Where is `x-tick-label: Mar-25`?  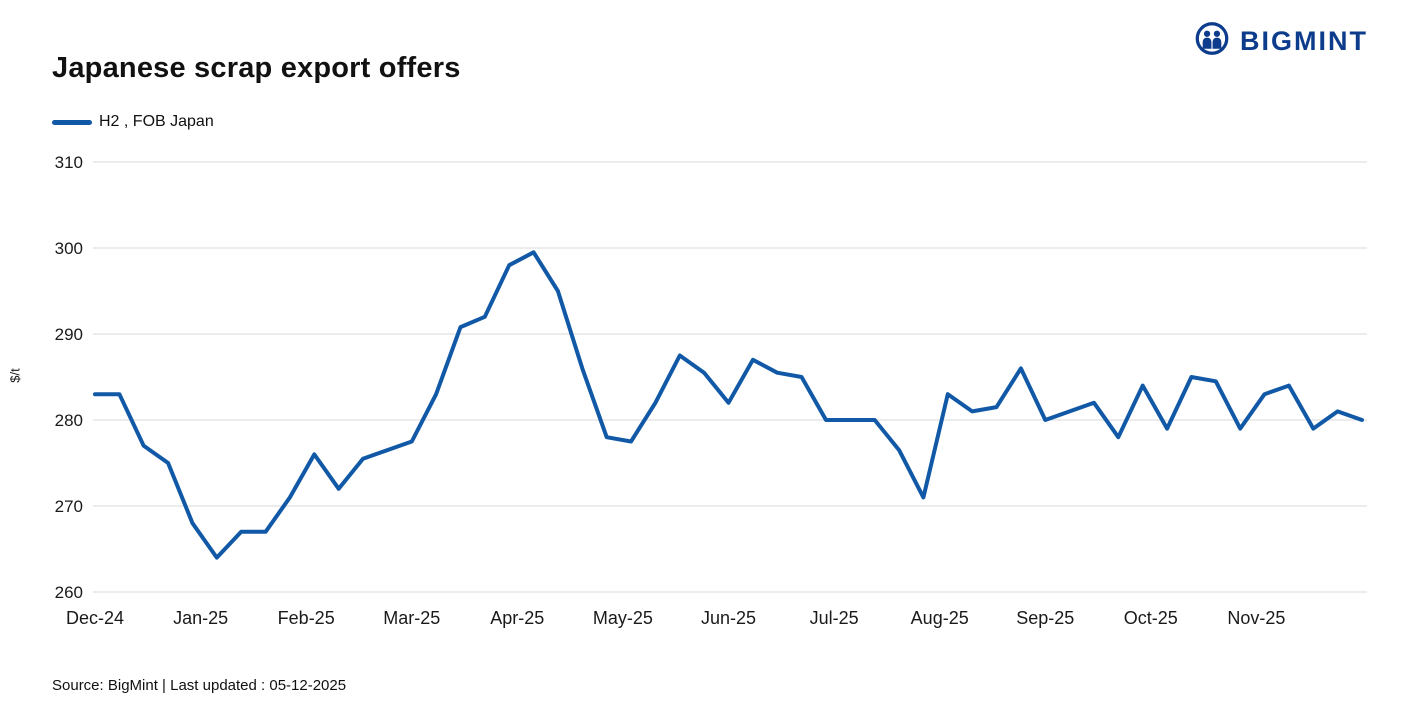
x-tick-label: Mar-25 is located at coordinates (411, 618).